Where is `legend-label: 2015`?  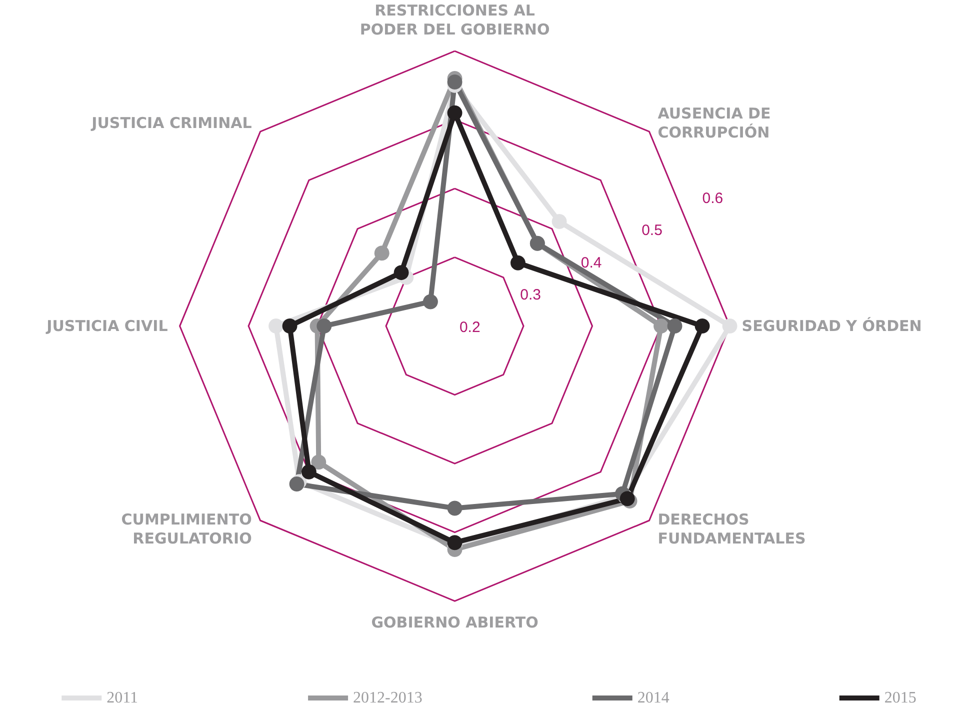
legend-label: 2015 is located at coordinates (900, 698).